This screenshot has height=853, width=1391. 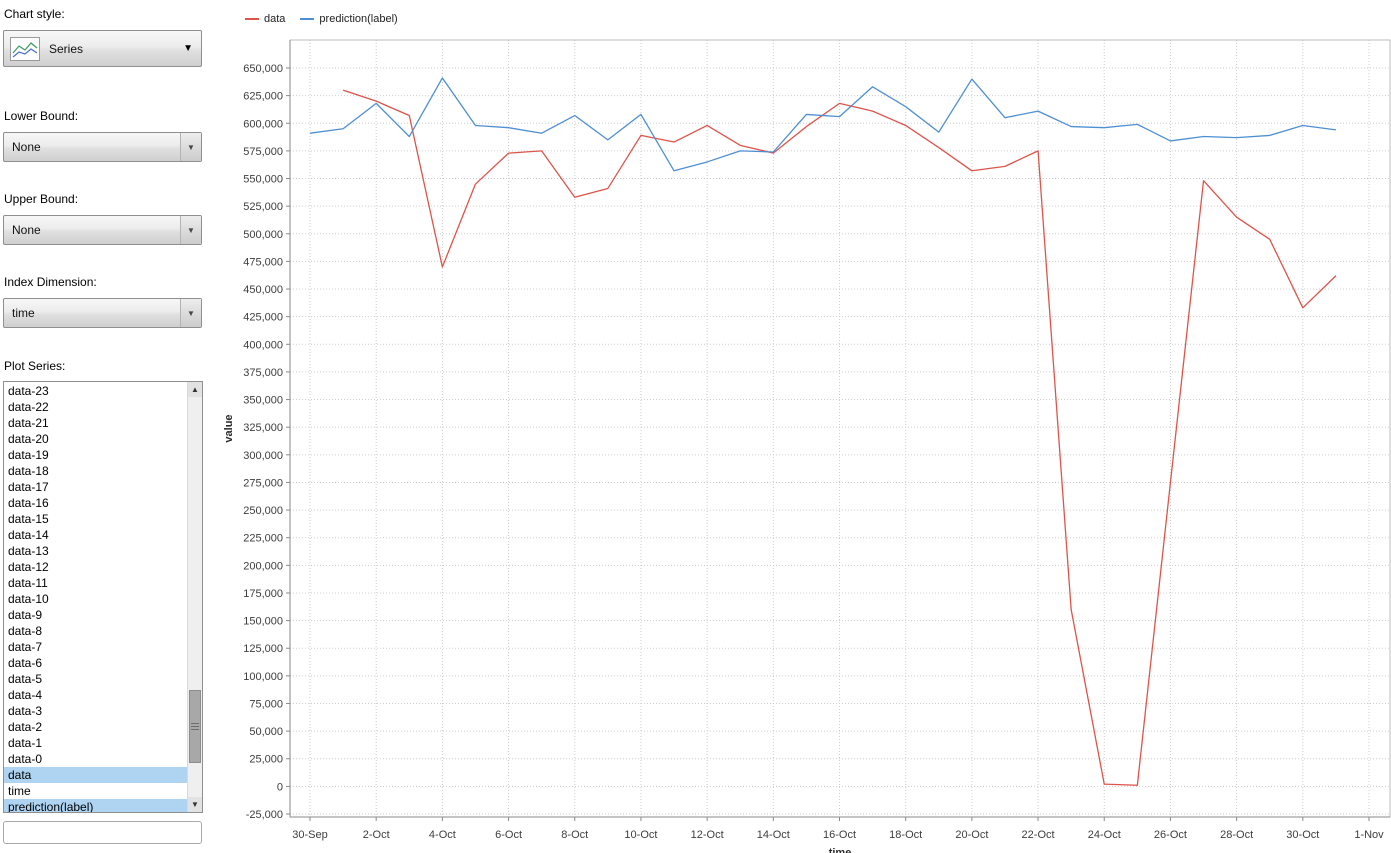 What do you see at coordinates (19, 791) in the screenshot?
I see `plot-series-item: time` at bounding box center [19, 791].